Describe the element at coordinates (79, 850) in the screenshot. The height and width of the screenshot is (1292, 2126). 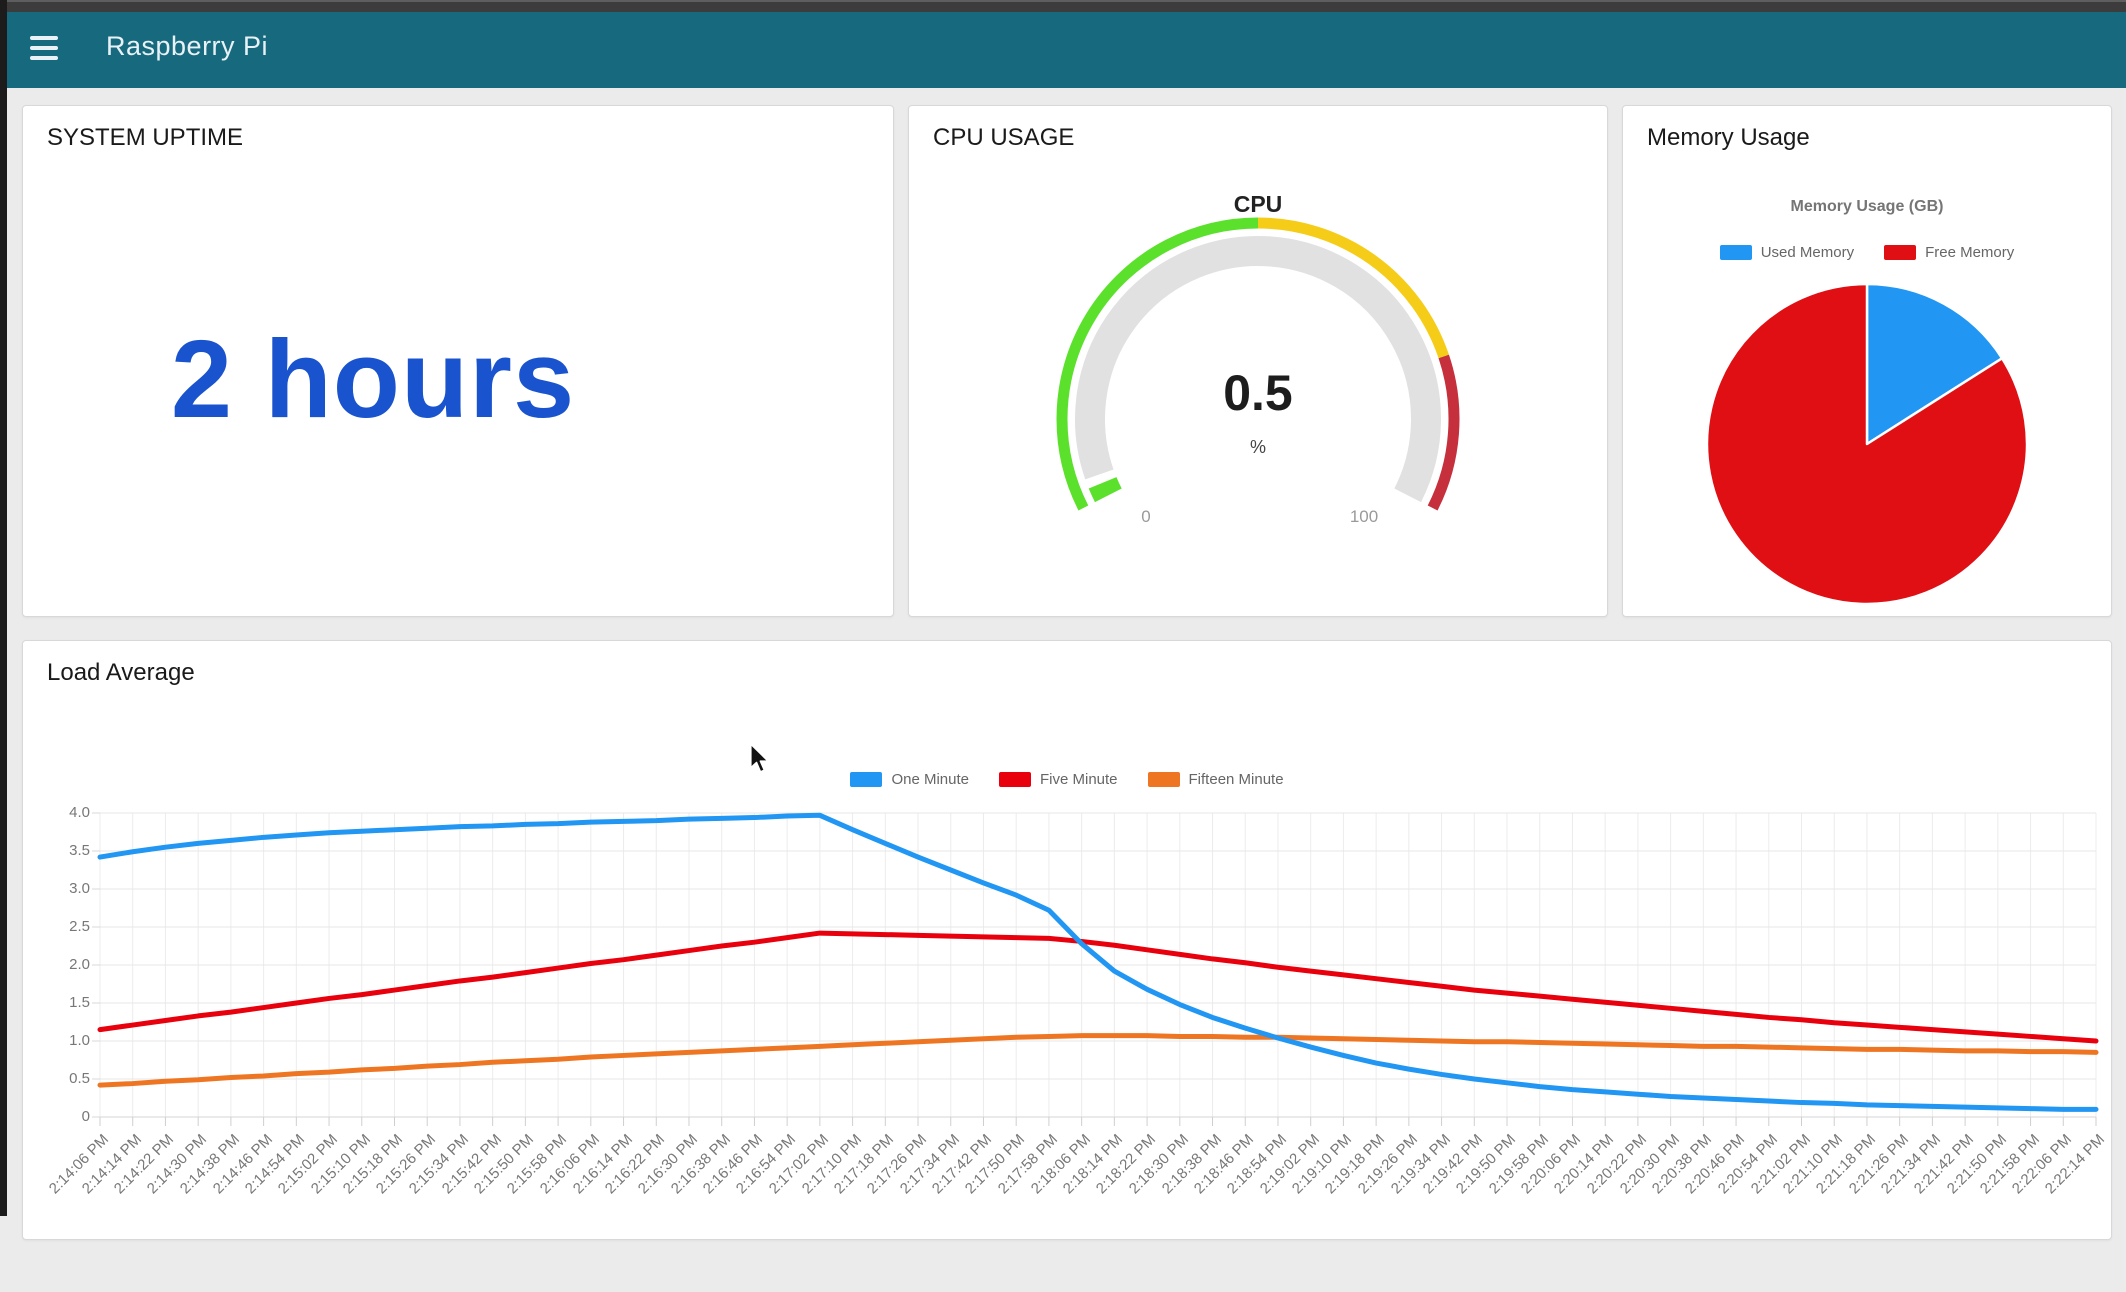
I see `y-axis-label: 3.5` at that location.